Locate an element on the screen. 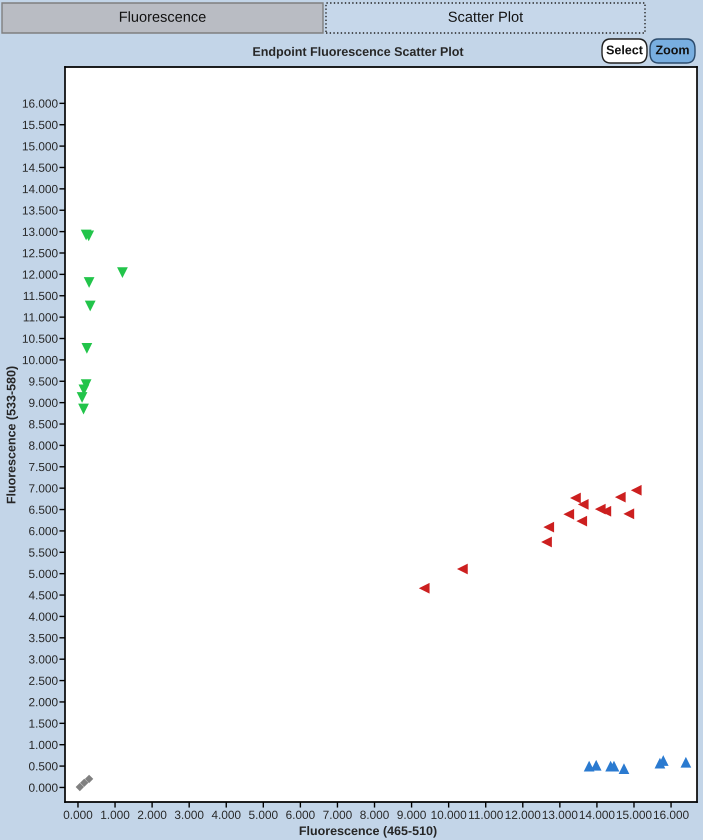 The image size is (703, 840). y-tick-label: 9.500 is located at coordinates (43, 381).